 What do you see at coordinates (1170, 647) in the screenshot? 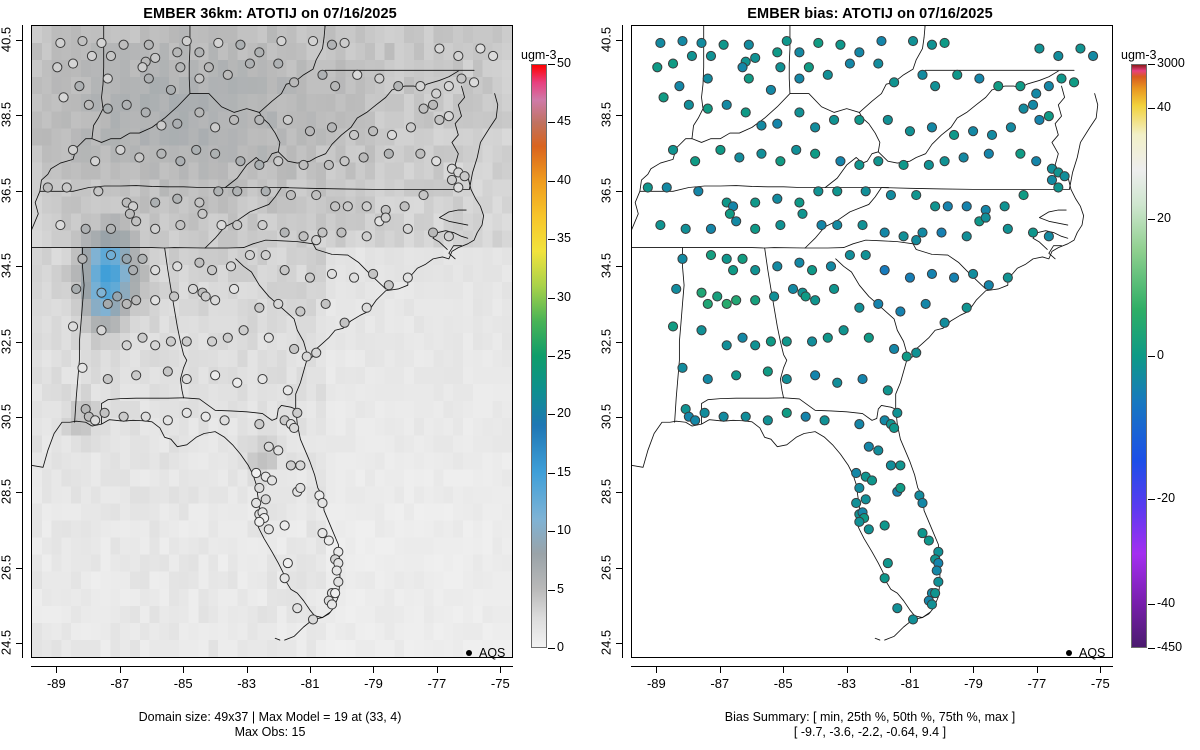
I see `colorbar-tick-label: -450` at bounding box center [1170, 647].